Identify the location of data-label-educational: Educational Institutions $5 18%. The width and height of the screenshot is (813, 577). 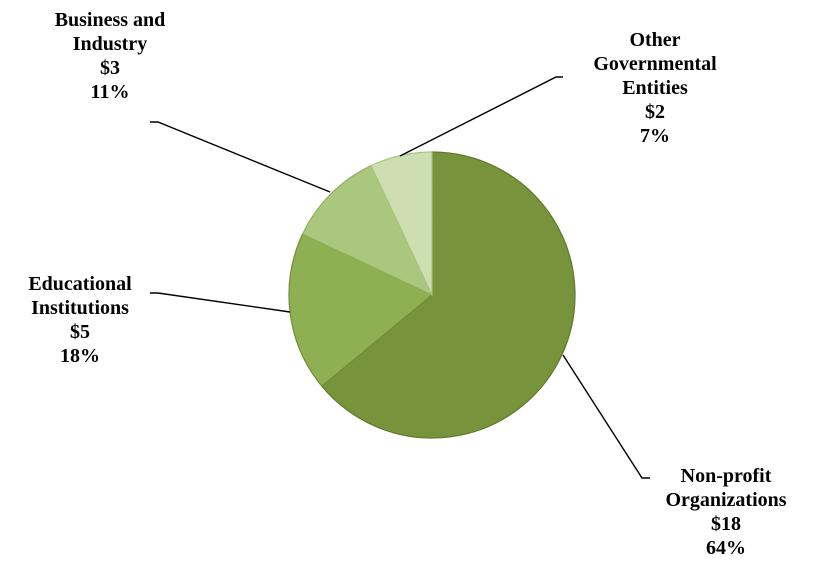
(80, 320).